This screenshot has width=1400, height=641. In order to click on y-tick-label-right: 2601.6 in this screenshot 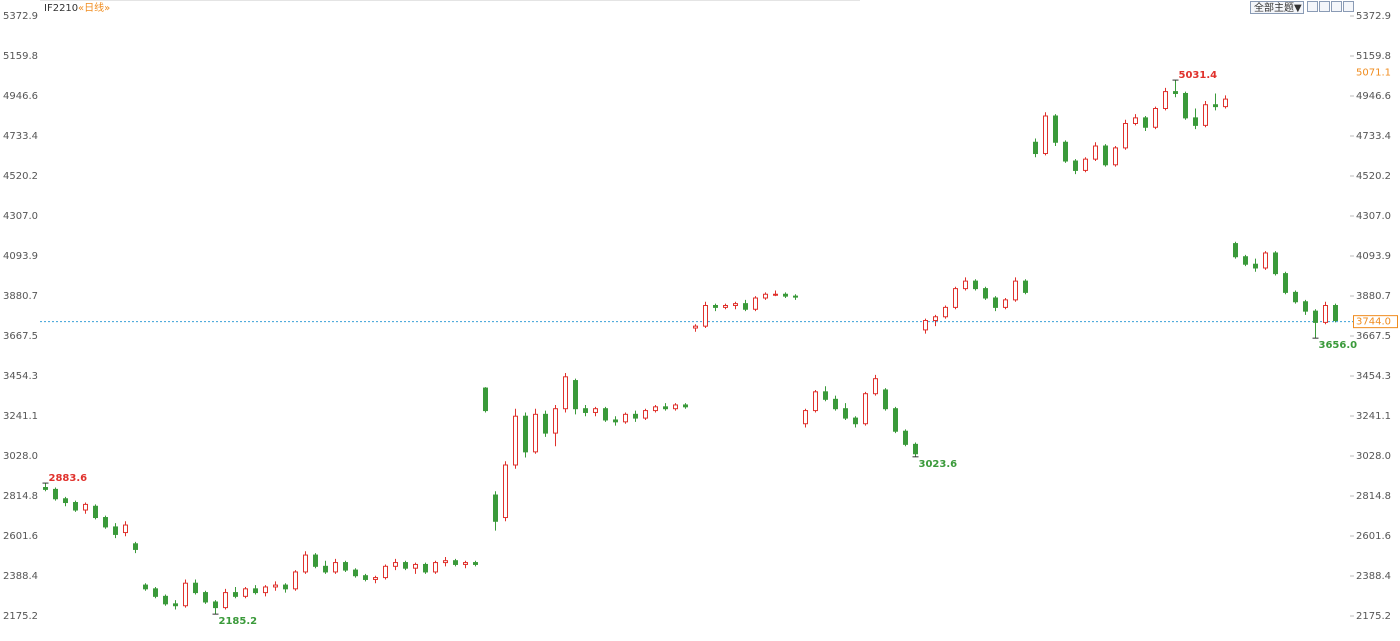, I will do `click(1373, 536)`.